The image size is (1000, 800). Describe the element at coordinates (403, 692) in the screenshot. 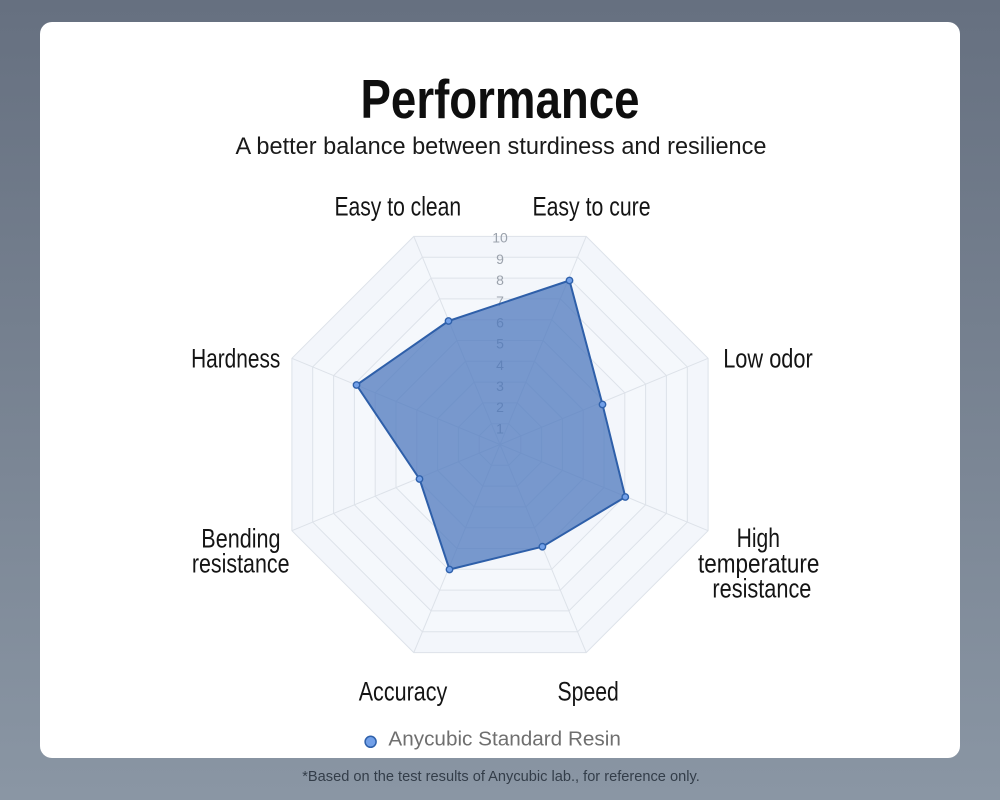

I see `svg-text: Accuracy` at that location.